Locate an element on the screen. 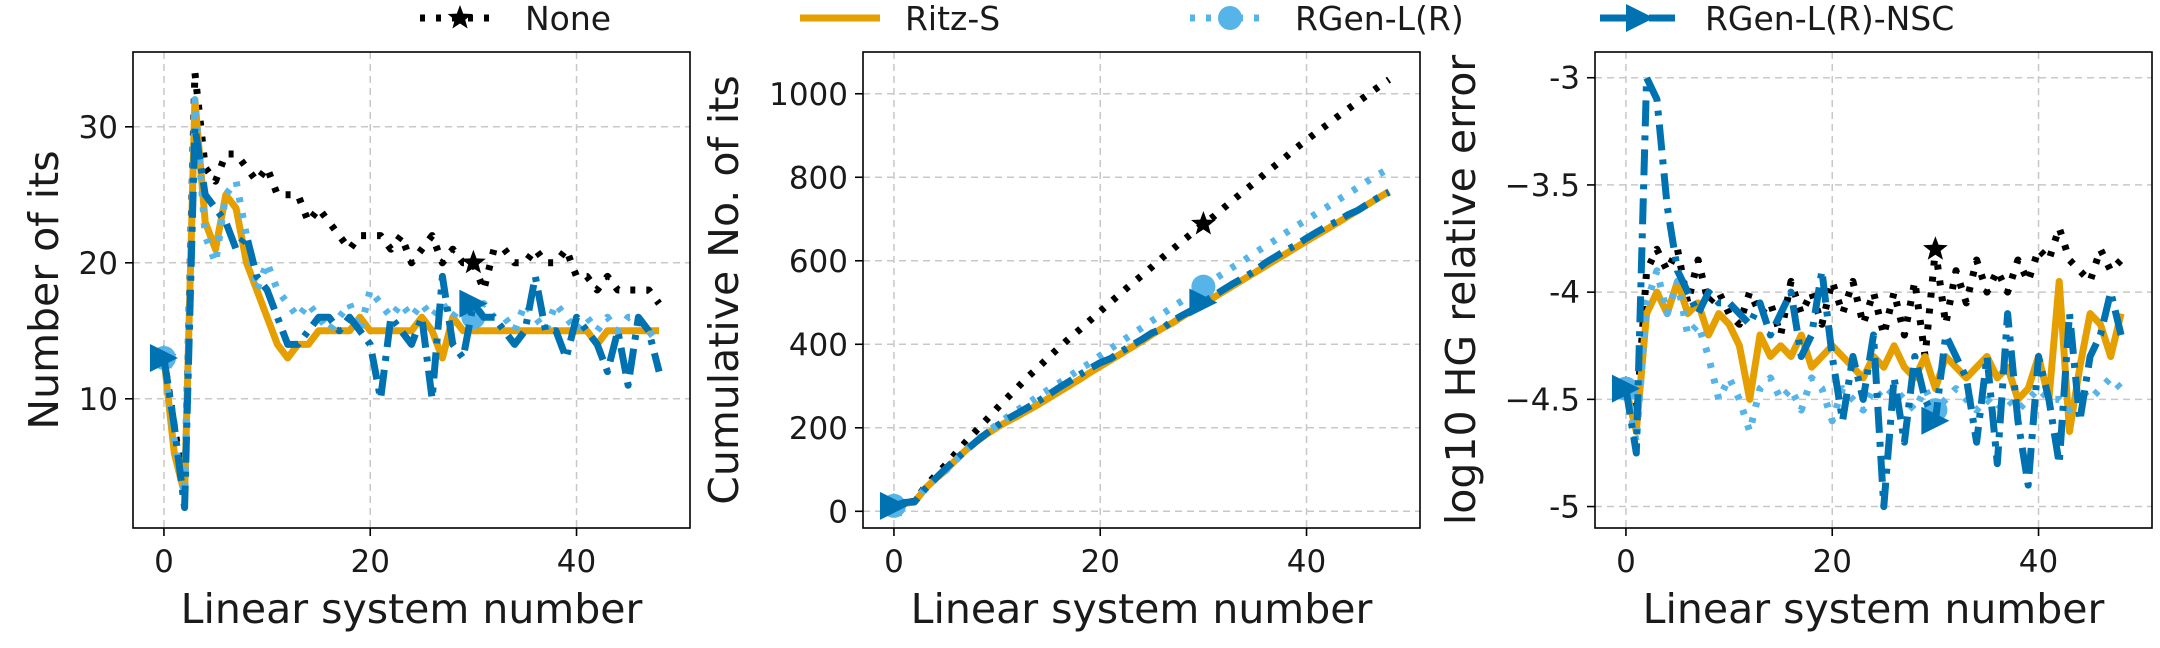 The width and height of the screenshot is (2160, 648). y-tick-label: −4.5 is located at coordinates (1542, 400).